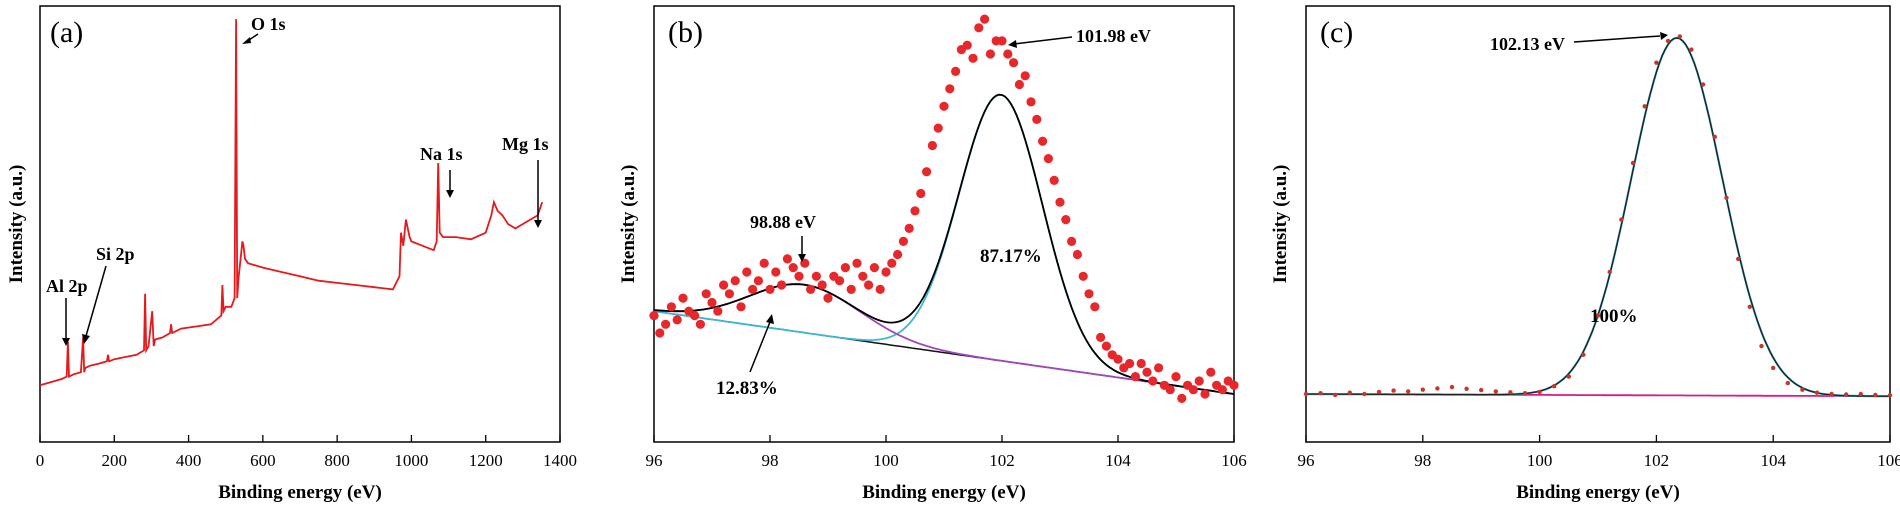 The image size is (1900, 506). I want to click on annot-al2p-arrowhead, so click(66, 342).